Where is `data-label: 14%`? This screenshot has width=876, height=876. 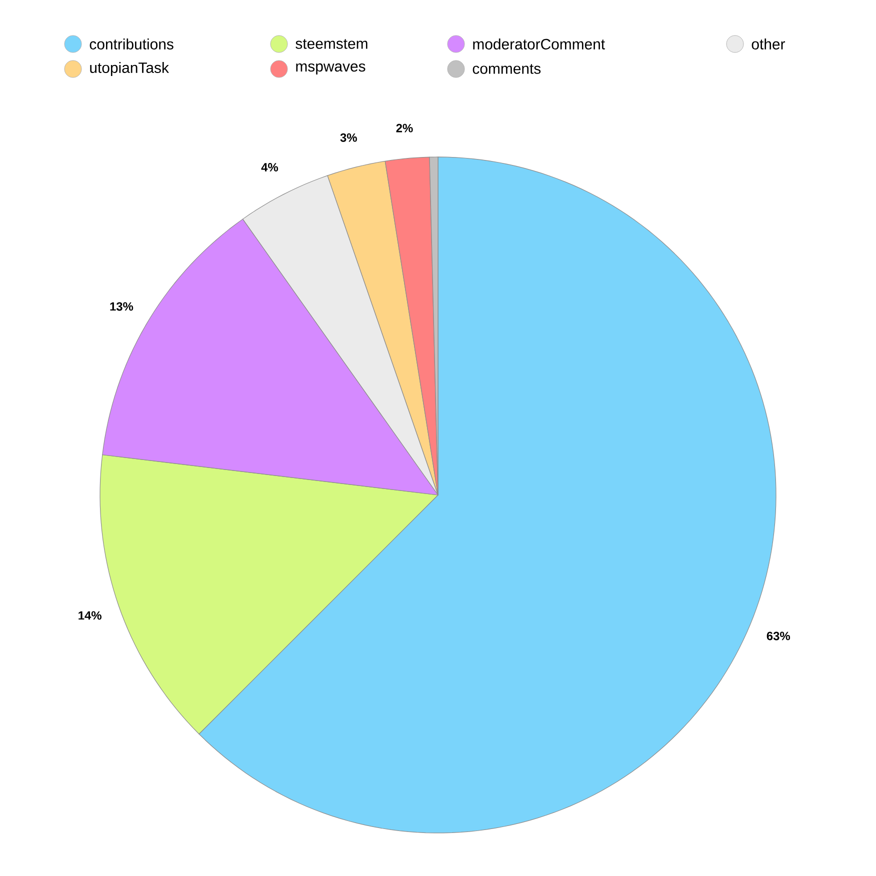 data-label: 14% is located at coordinates (90, 615).